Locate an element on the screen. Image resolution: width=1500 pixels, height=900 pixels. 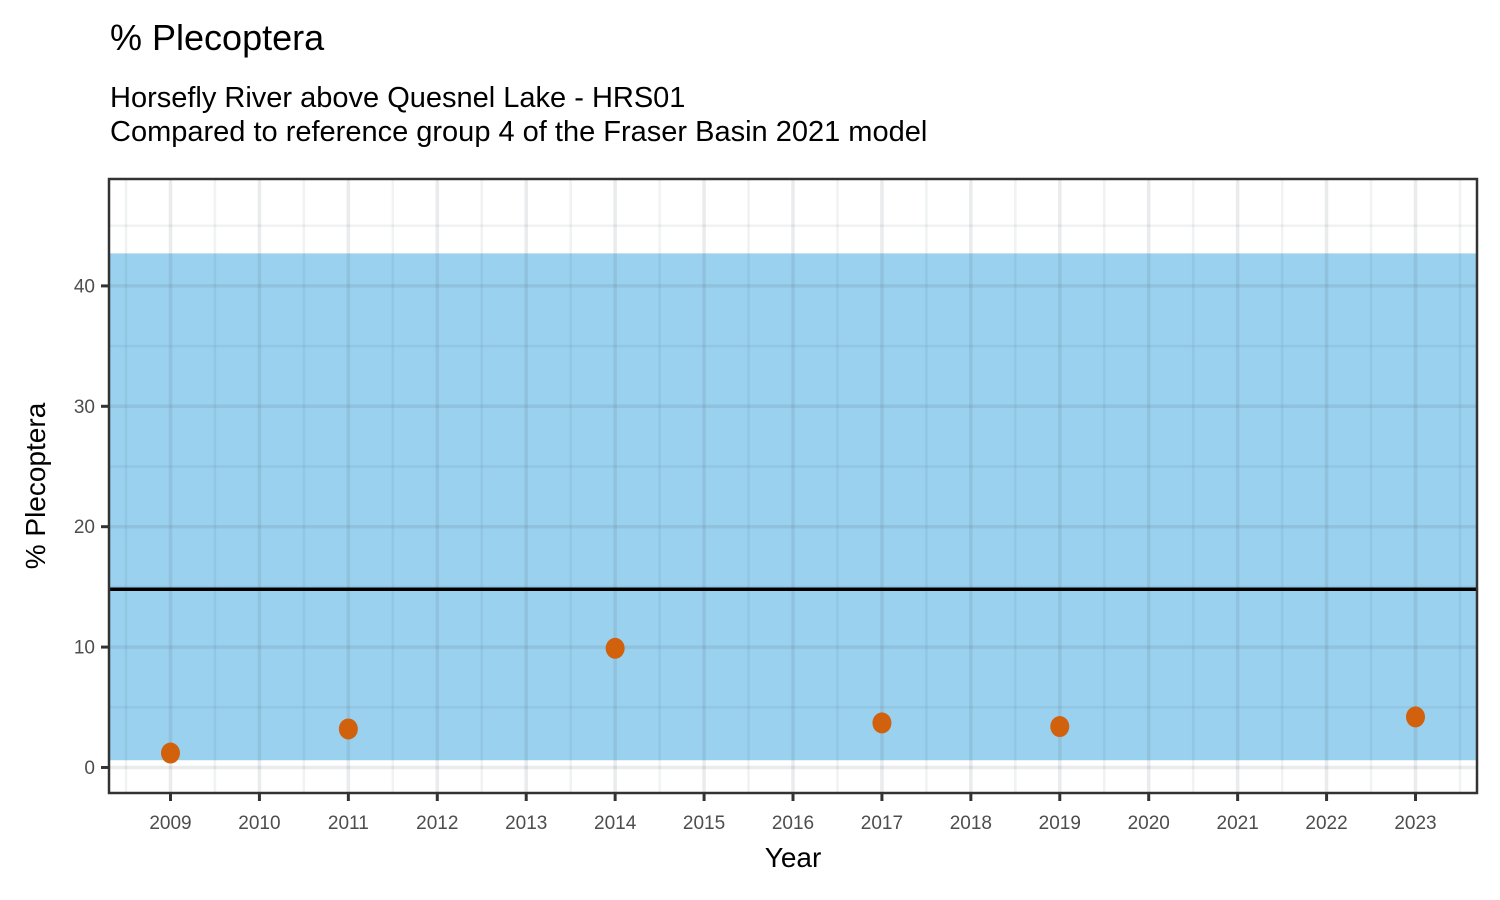
x-tick-label: 2020 is located at coordinates (1149, 823).